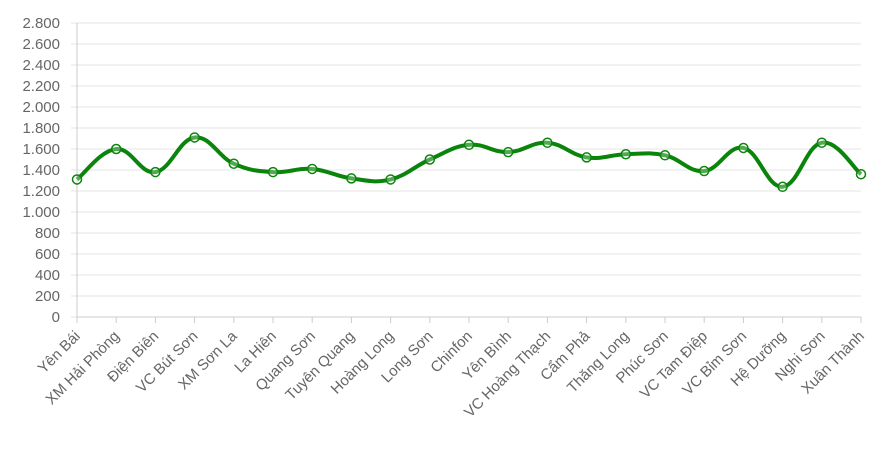  Describe the element at coordinates (56, 317) in the screenshot. I see `y-tick-label: 0` at that location.